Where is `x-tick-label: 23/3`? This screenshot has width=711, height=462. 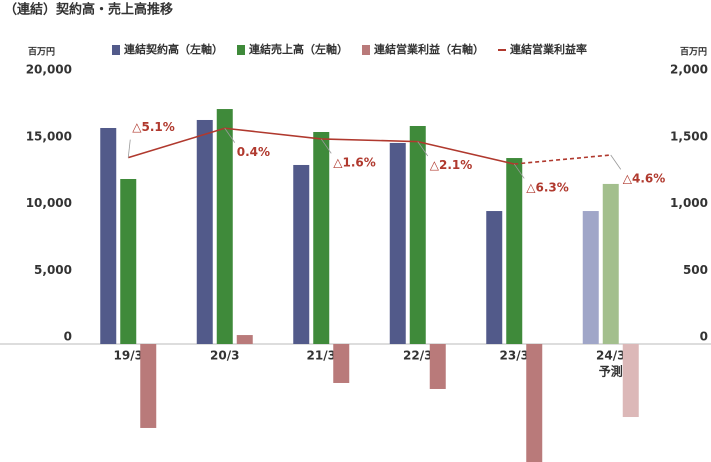 x-tick-label: 23/3 is located at coordinates (514, 356).